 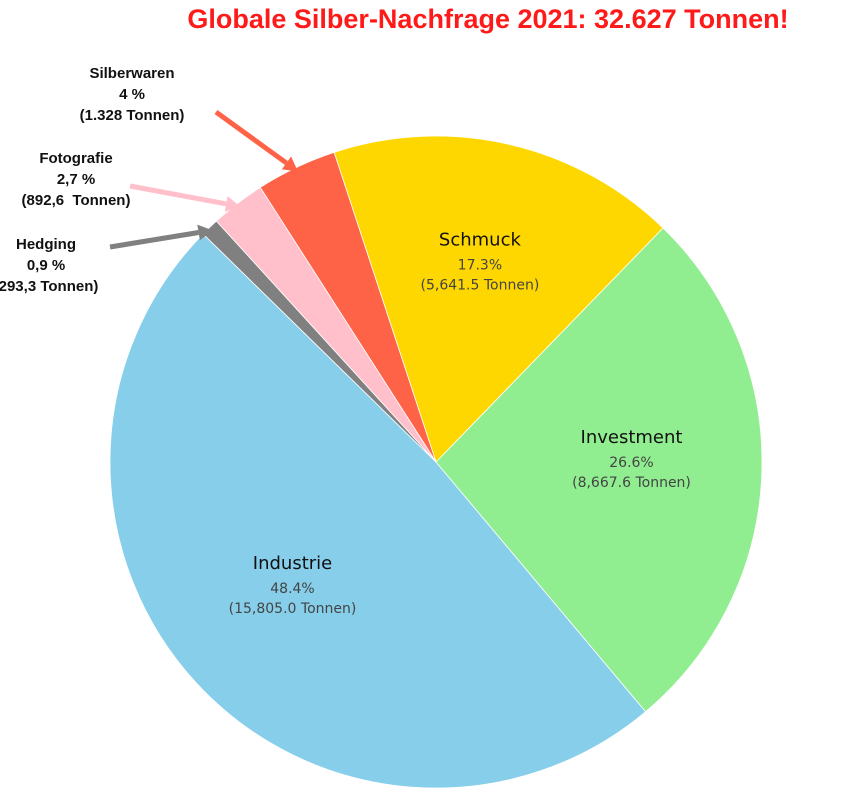 What do you see at coordinates (480, 265) in the screenshot?
I see `slice-percent-schmuck: 17.3%` at bounding box center [480, 265].